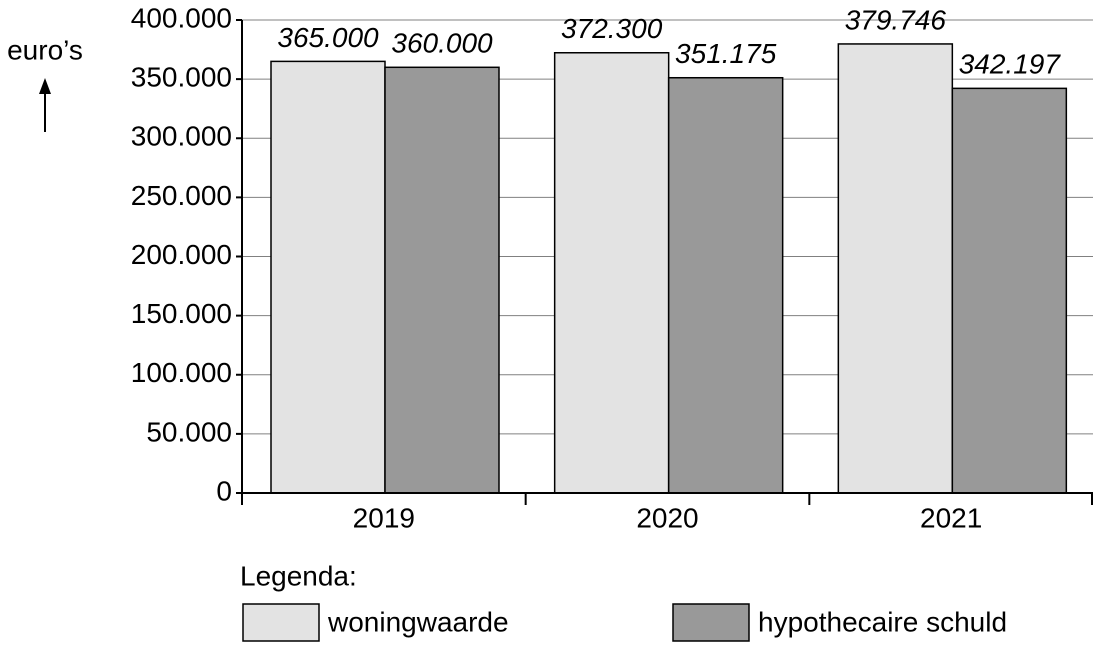 The image size is (1095, 645). Describe the element at coordinates (189, 431) in the screenshot. I see `y-tick-label: 50.000` at that location.